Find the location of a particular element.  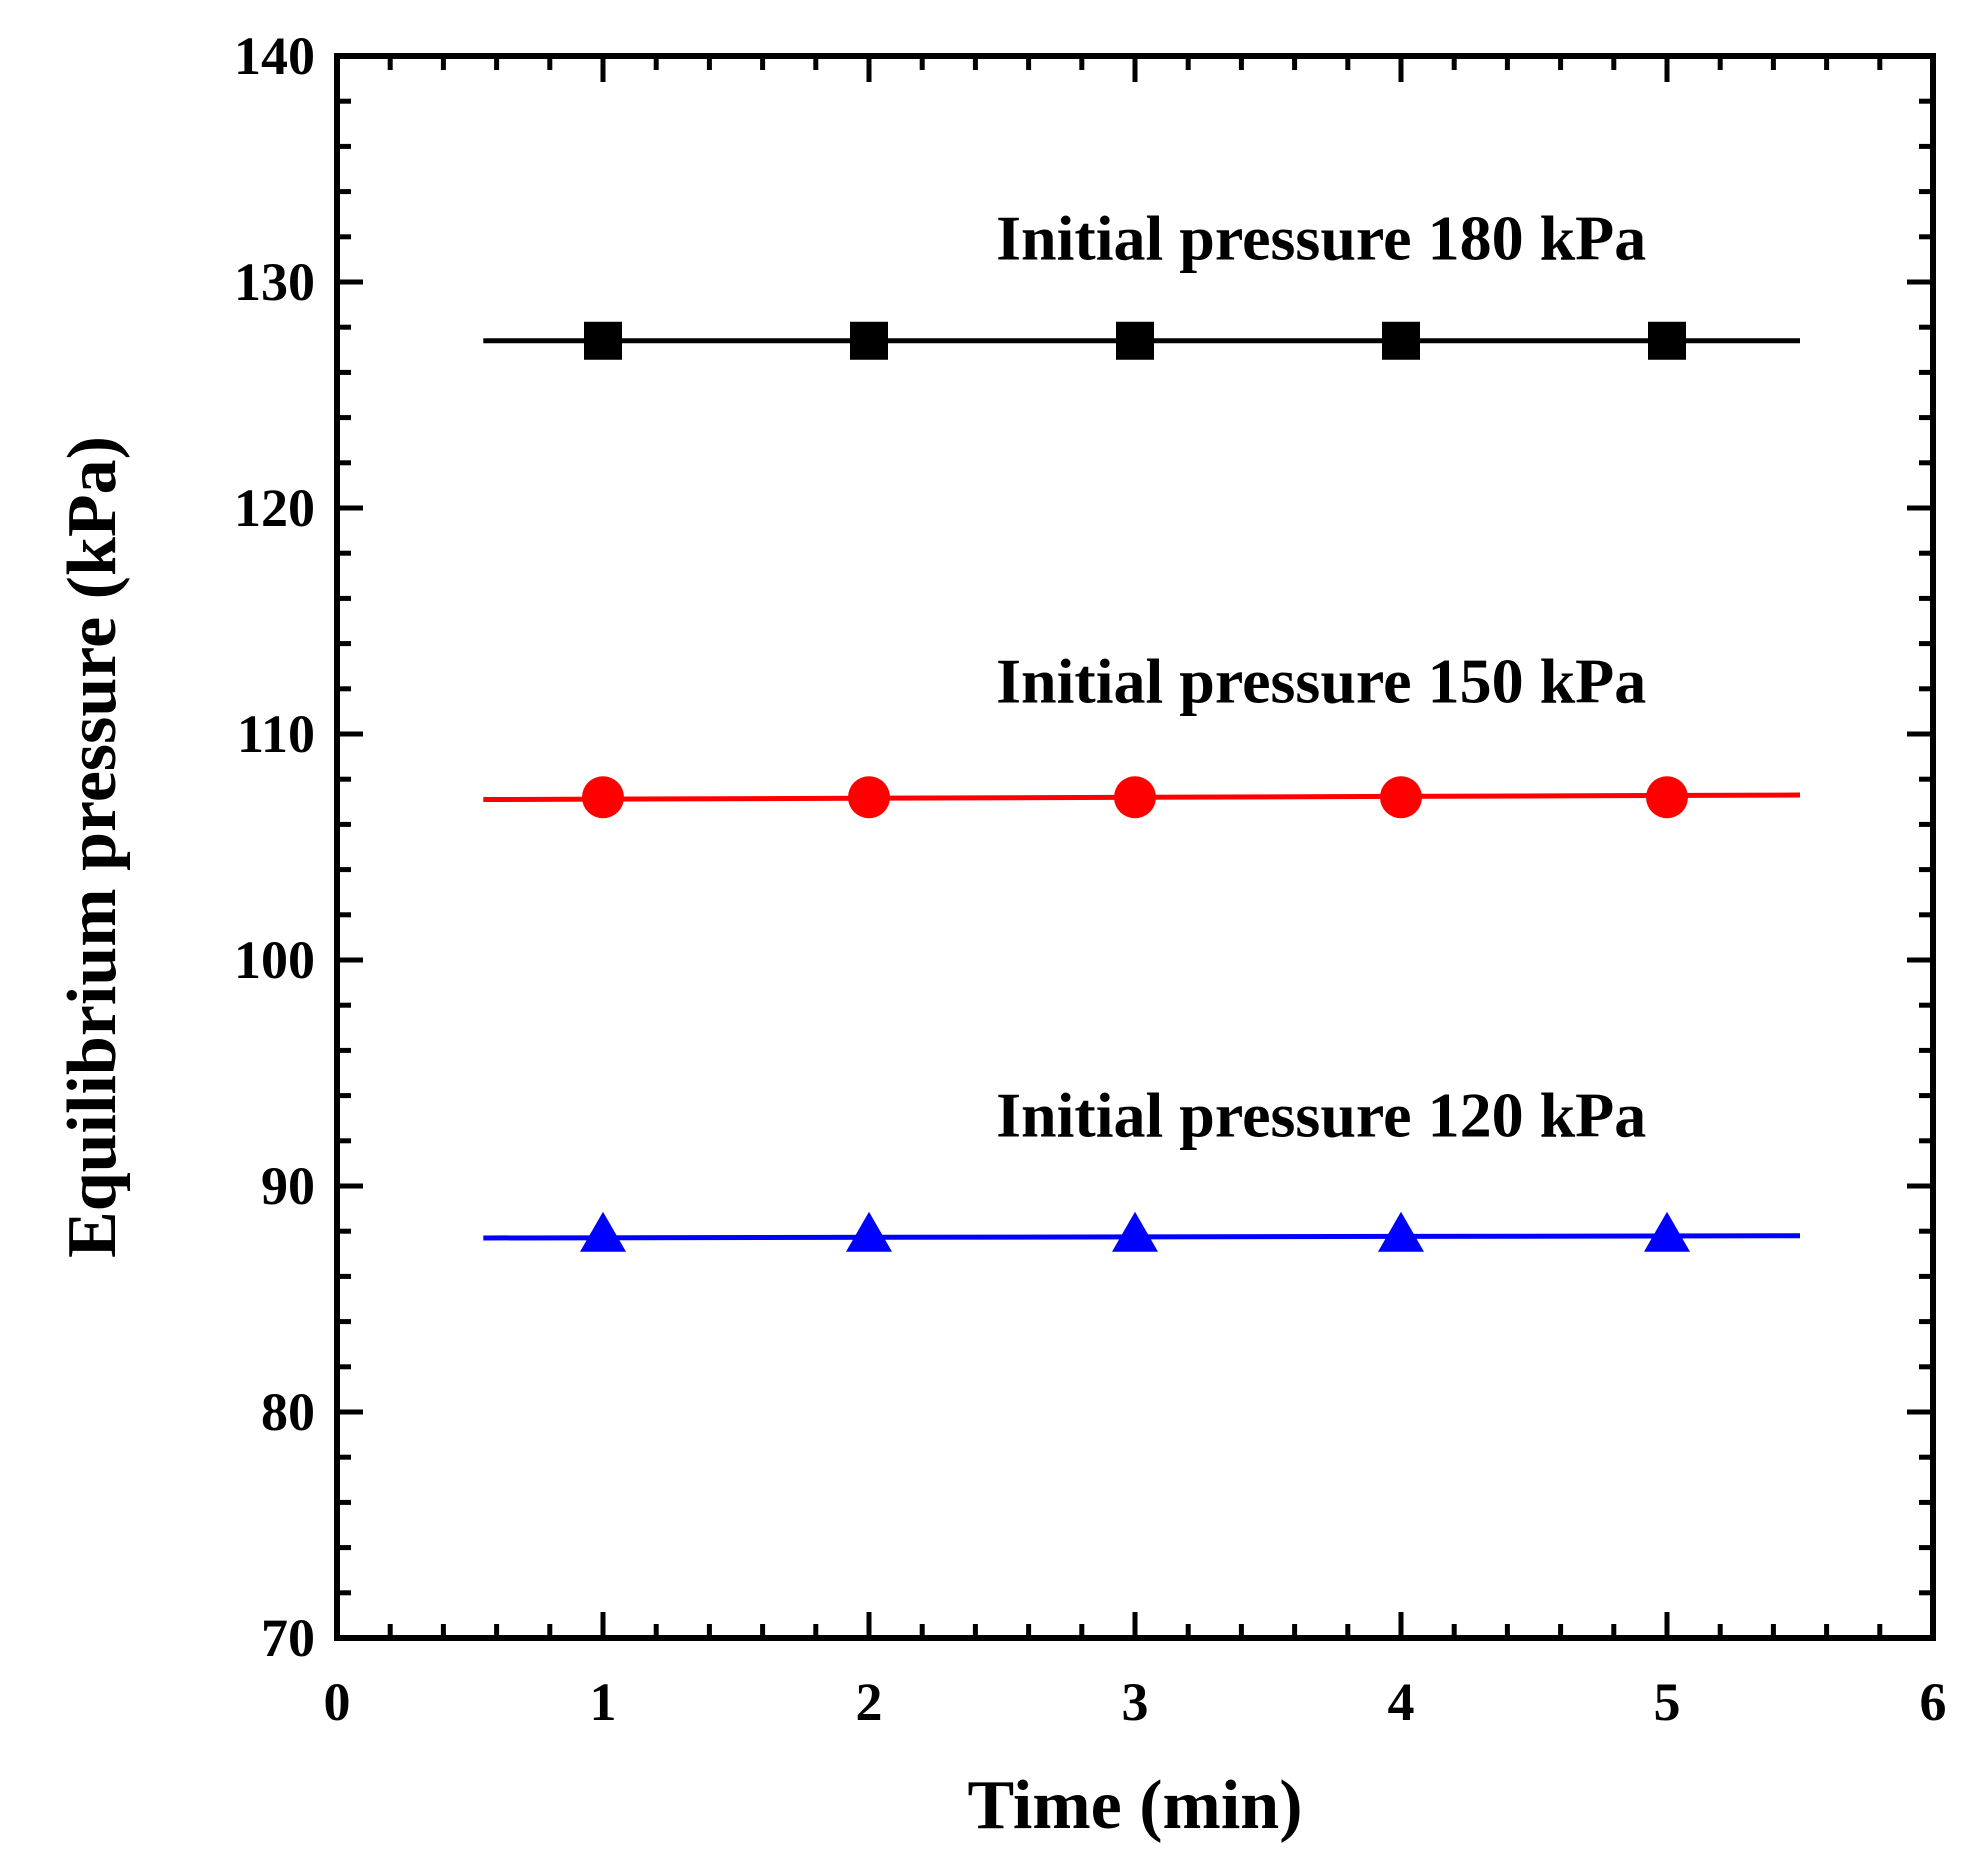

y-tick-label: 130 is located at coordinates (274, 282).